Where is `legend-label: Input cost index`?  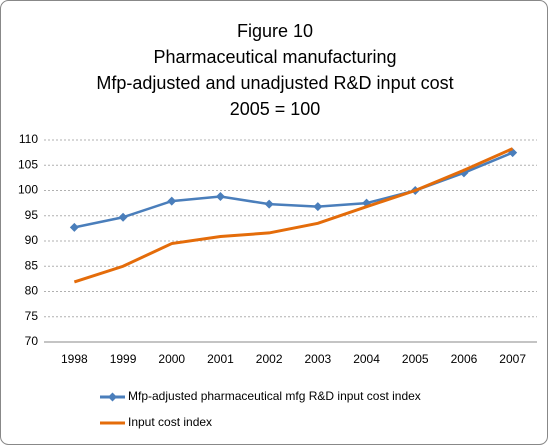 legend-label: Input cost index is located at coordinates (170, 422).